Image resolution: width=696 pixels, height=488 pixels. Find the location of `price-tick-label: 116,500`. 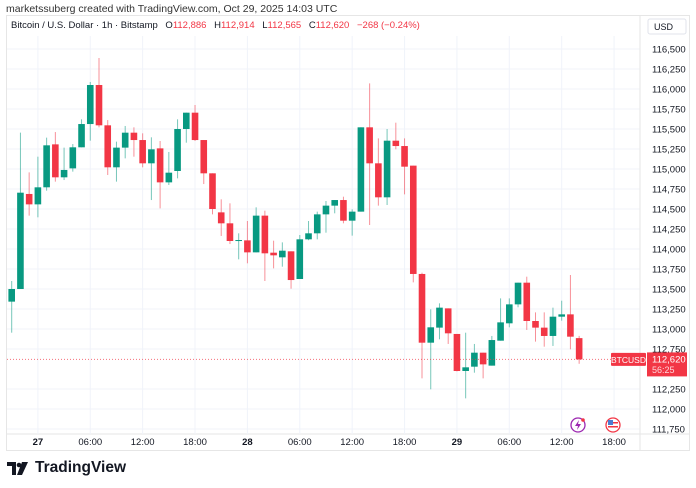

price-tick-label: 116,500 is located at coordinates (669, 50).